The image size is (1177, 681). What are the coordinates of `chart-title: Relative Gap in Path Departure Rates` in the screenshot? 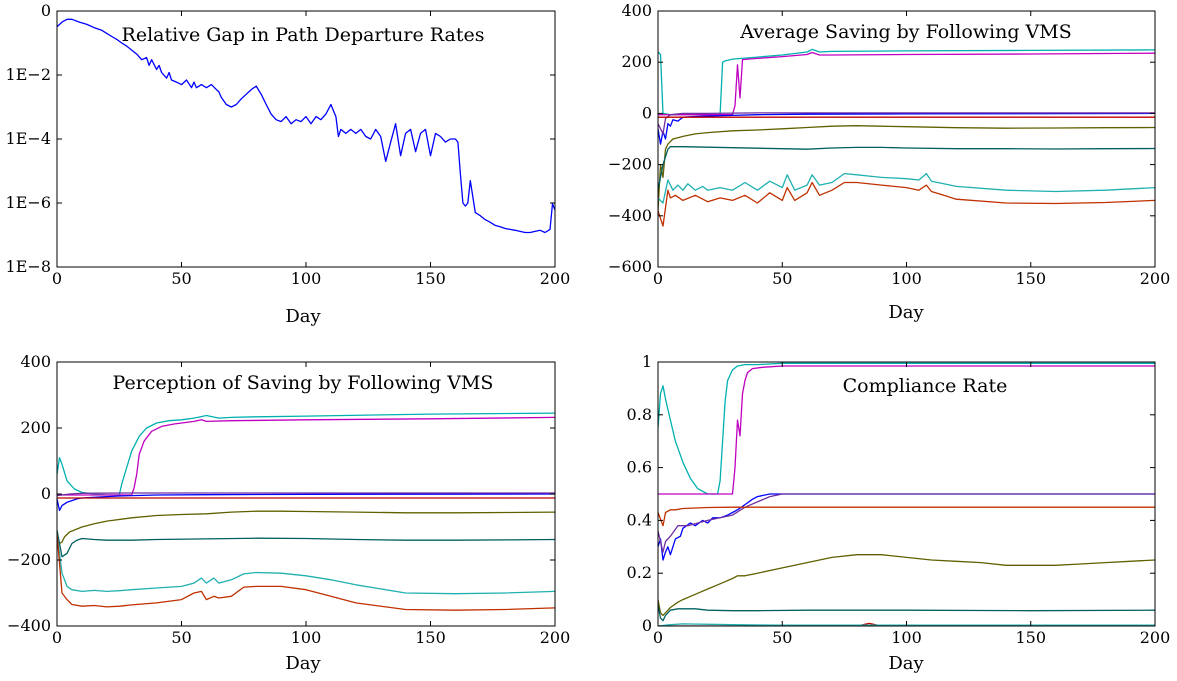 It's located at (303, 35).